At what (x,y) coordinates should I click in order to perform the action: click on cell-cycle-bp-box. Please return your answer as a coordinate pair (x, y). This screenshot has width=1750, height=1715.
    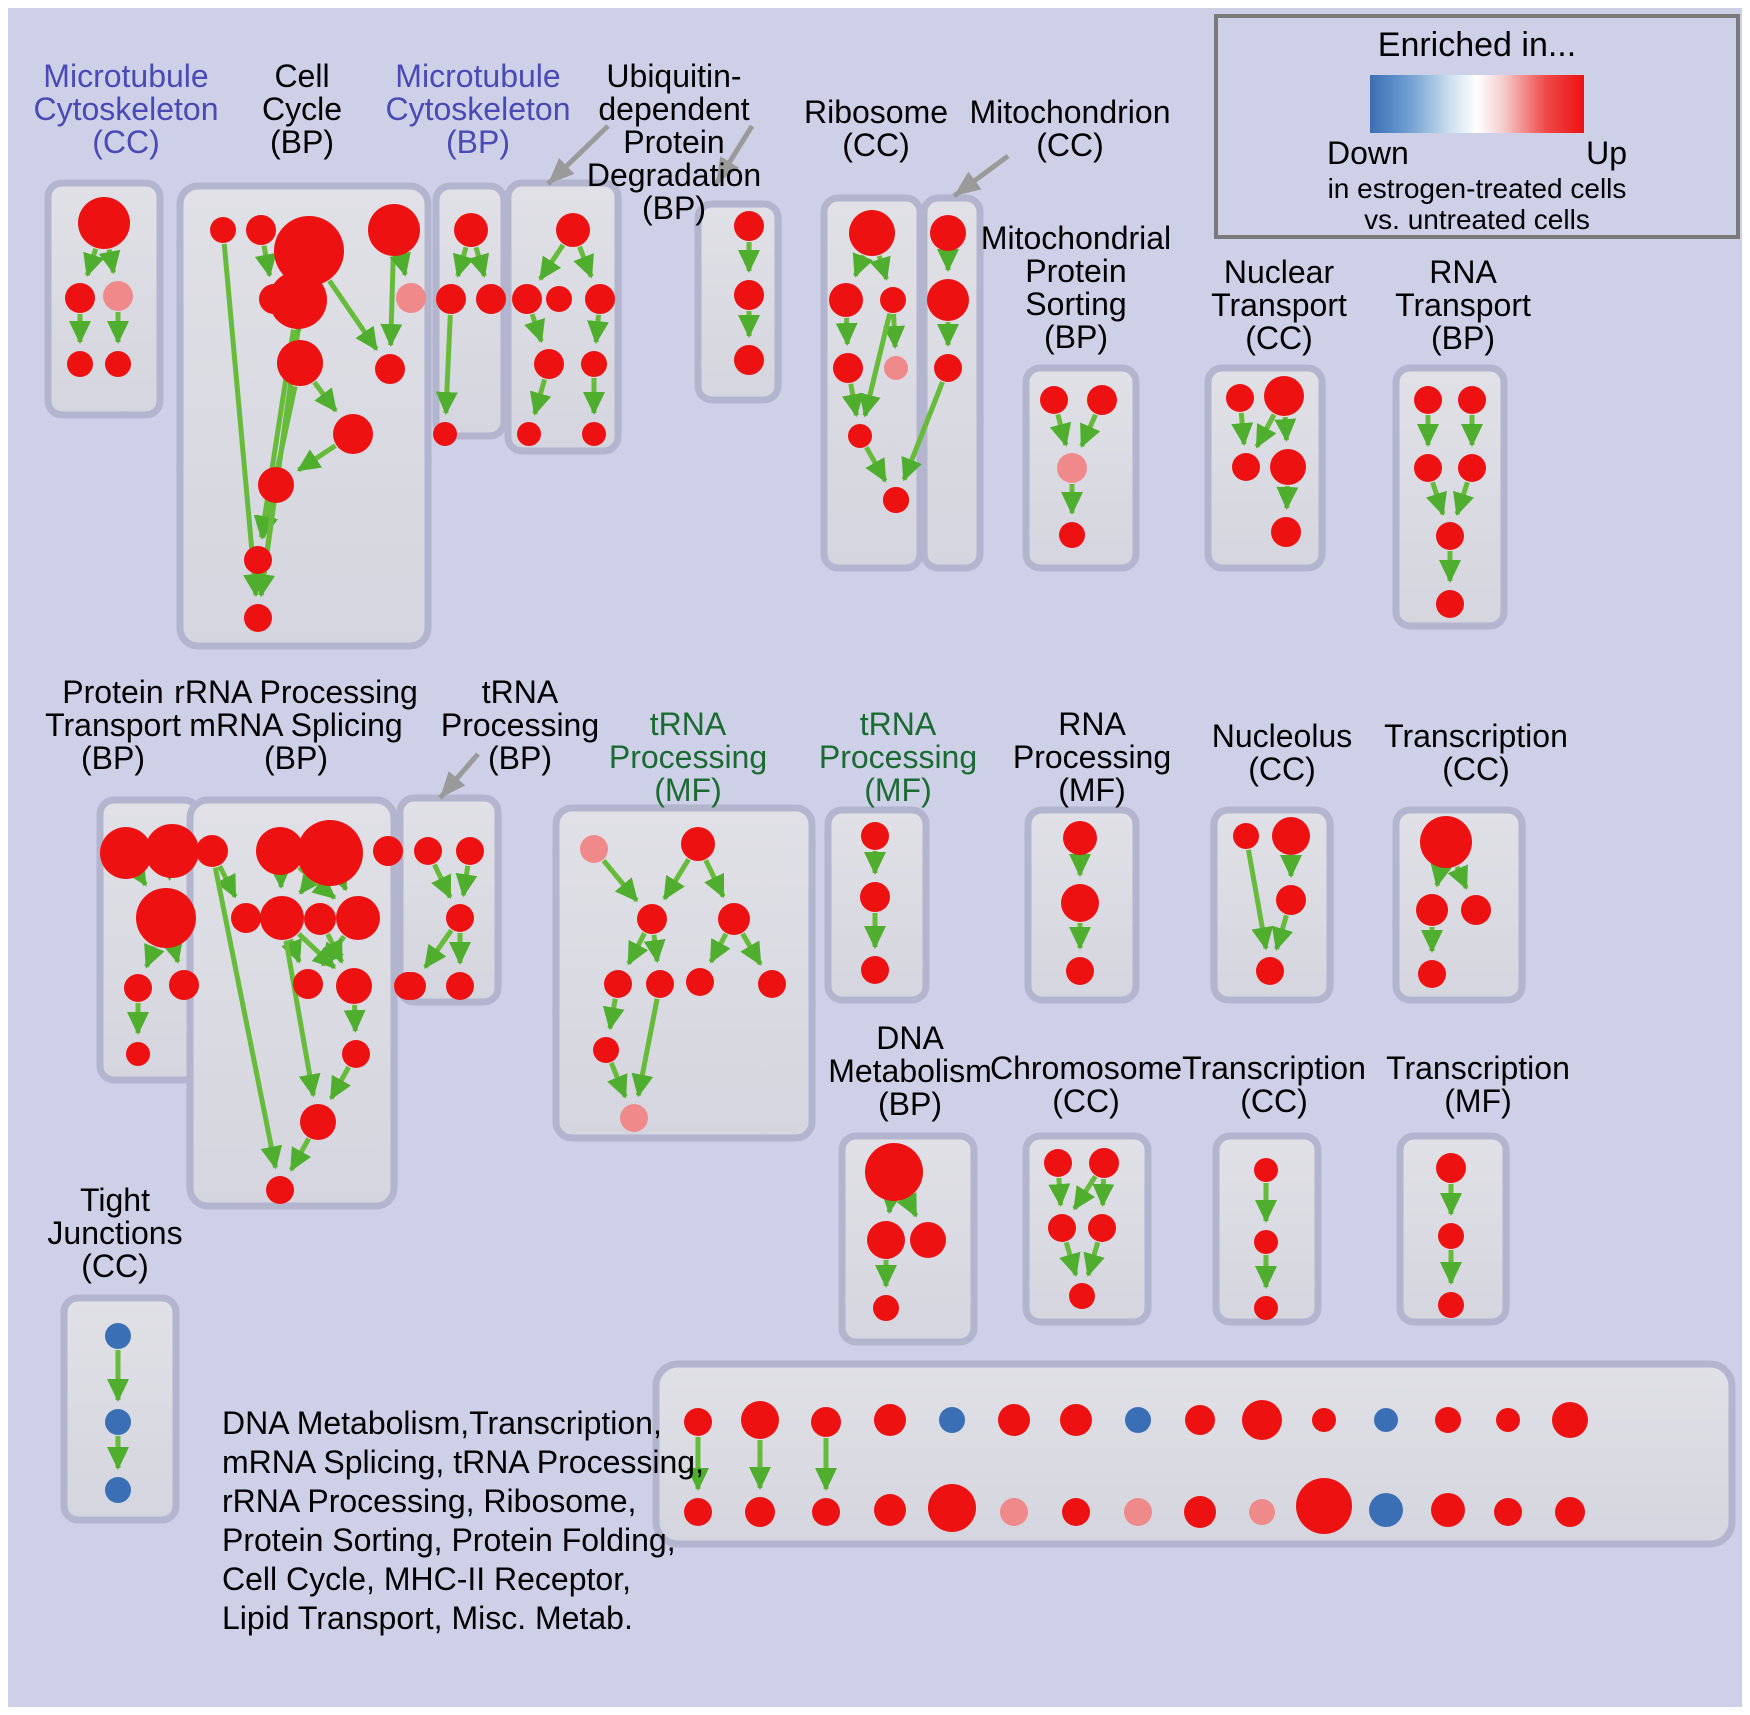
    Looking at the image, I should click on (304, 416).